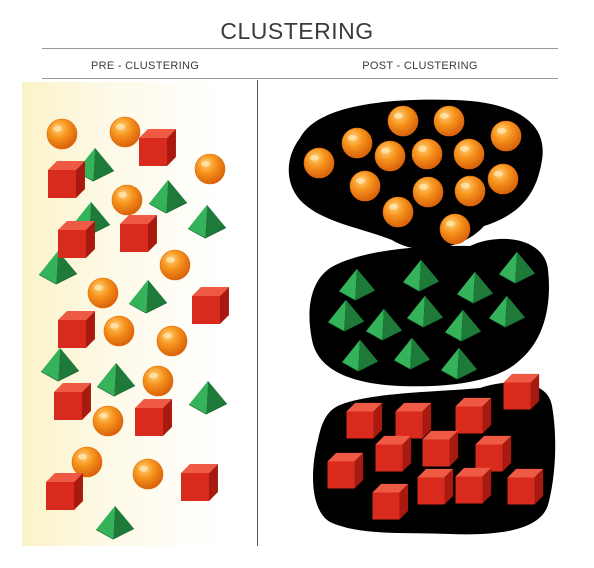 The width and height of the screenshot is (594, 568). Describe the element at coordinates (297, 31) in the screenshot. I see `page-title: CLUSTERING` at that location.